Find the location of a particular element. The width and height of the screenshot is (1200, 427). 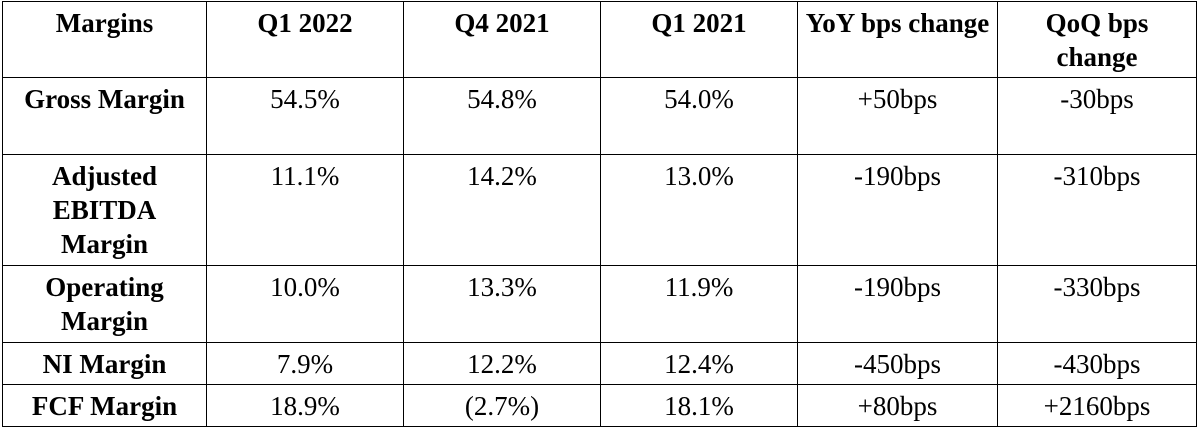

table-cell: 7.9% is located at coordinates (305, 363).